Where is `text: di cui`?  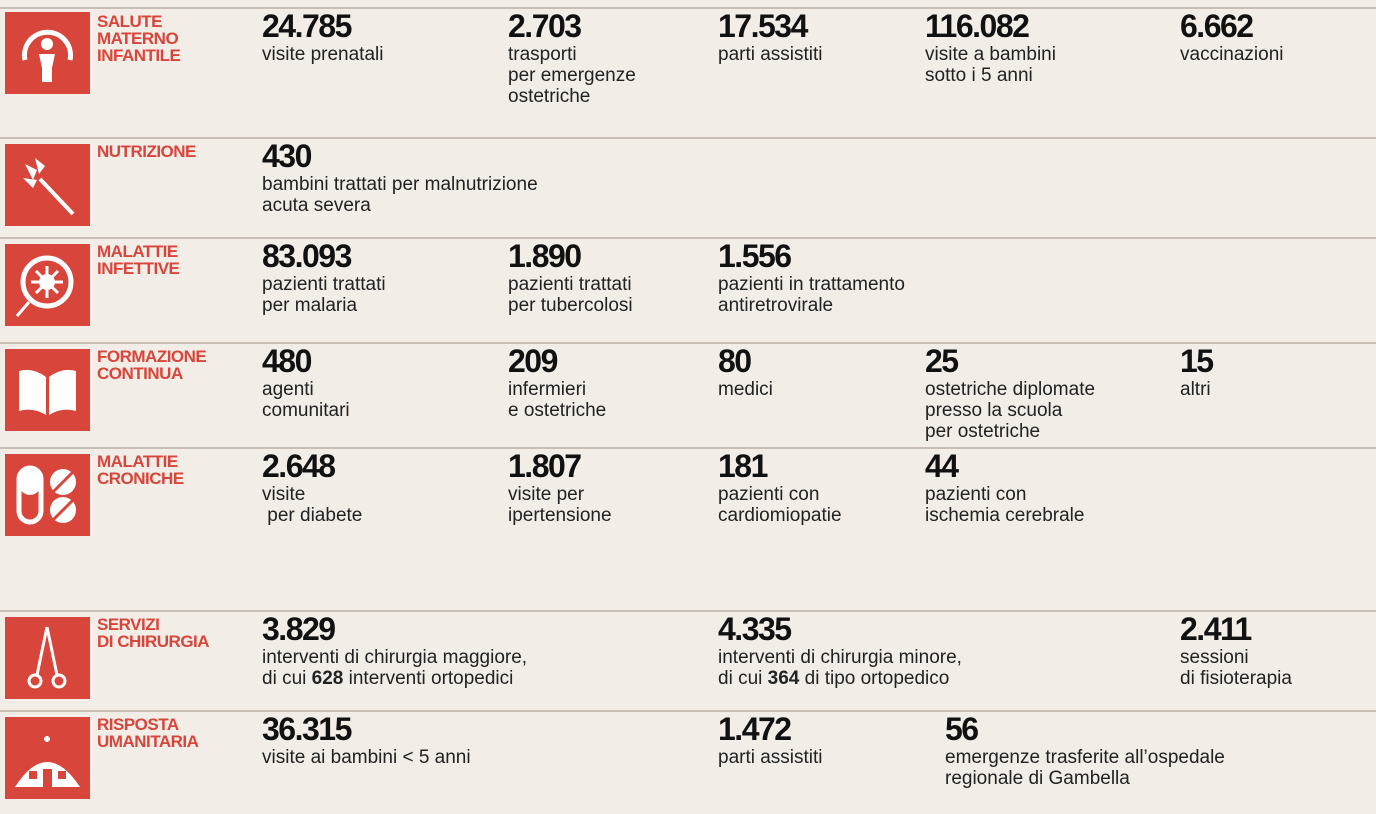 text: di cui is located at coordinates (287, 678).